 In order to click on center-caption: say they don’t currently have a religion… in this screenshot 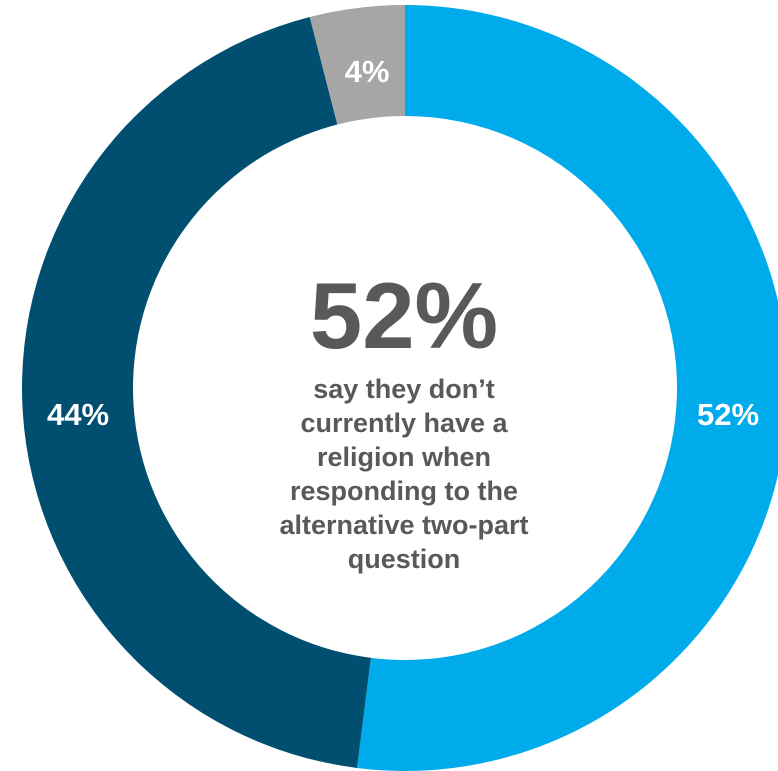, I will do `click(404, 474)`.